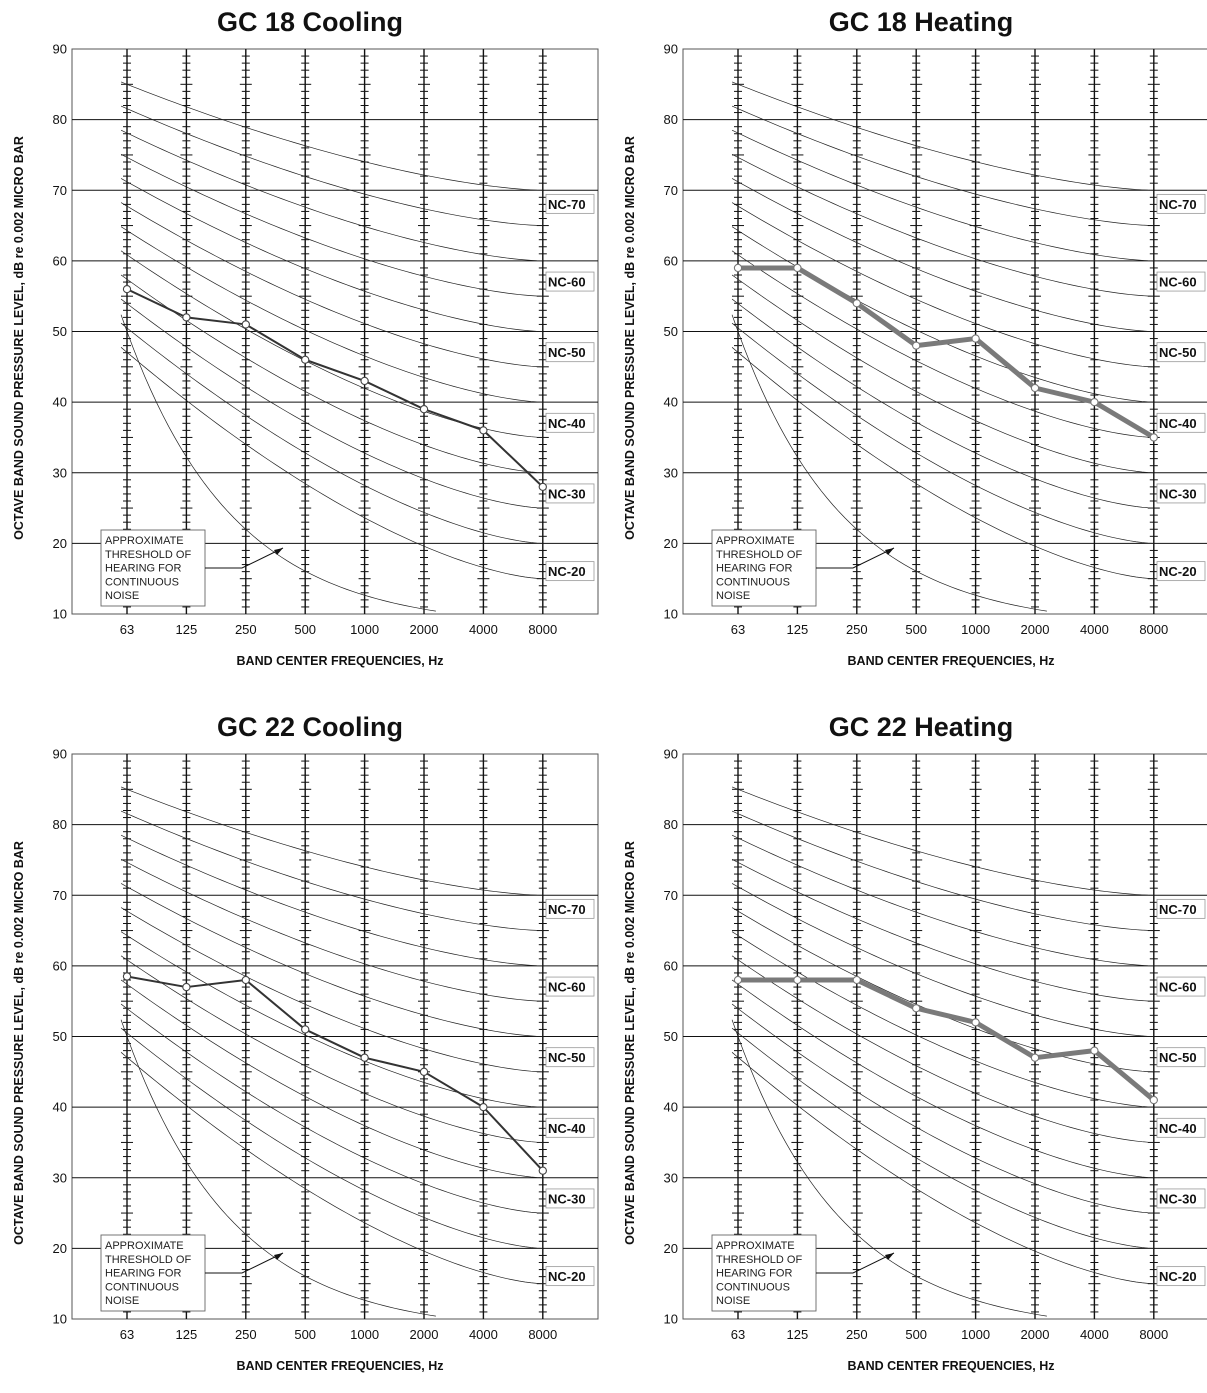 This screenshot has height=1393, width=1207. Describe the element at coordinates (567, 493) in the screenshot. I see `nc-label: NC-30` at that location.